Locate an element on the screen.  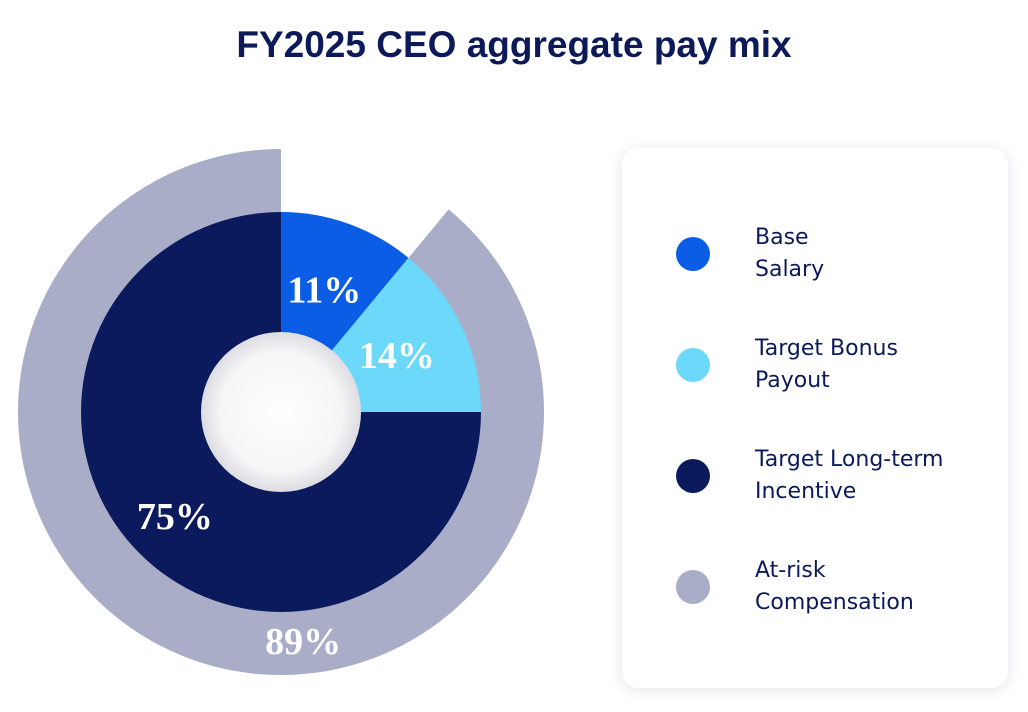
chart-title: FY2025 CEO aggregate pay mix is located at coordinates (514, 44).